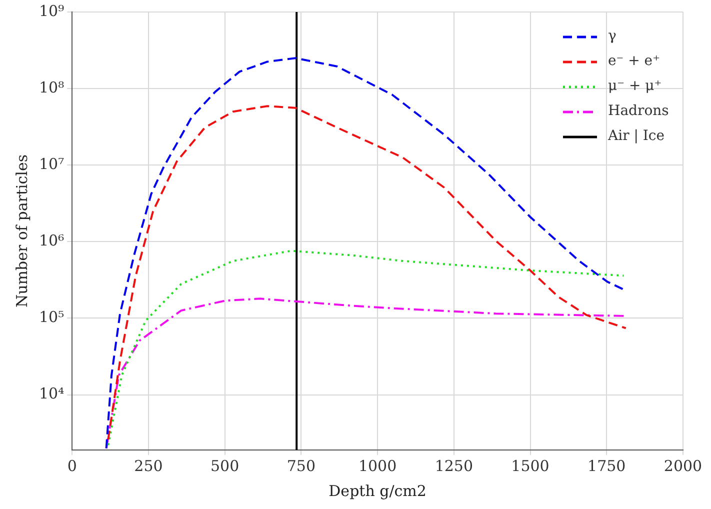 The image size is (711, 509). Describe the element at coordinates (530, 465) in the screenshot. I see `x-tick-label: 1500` at that location.